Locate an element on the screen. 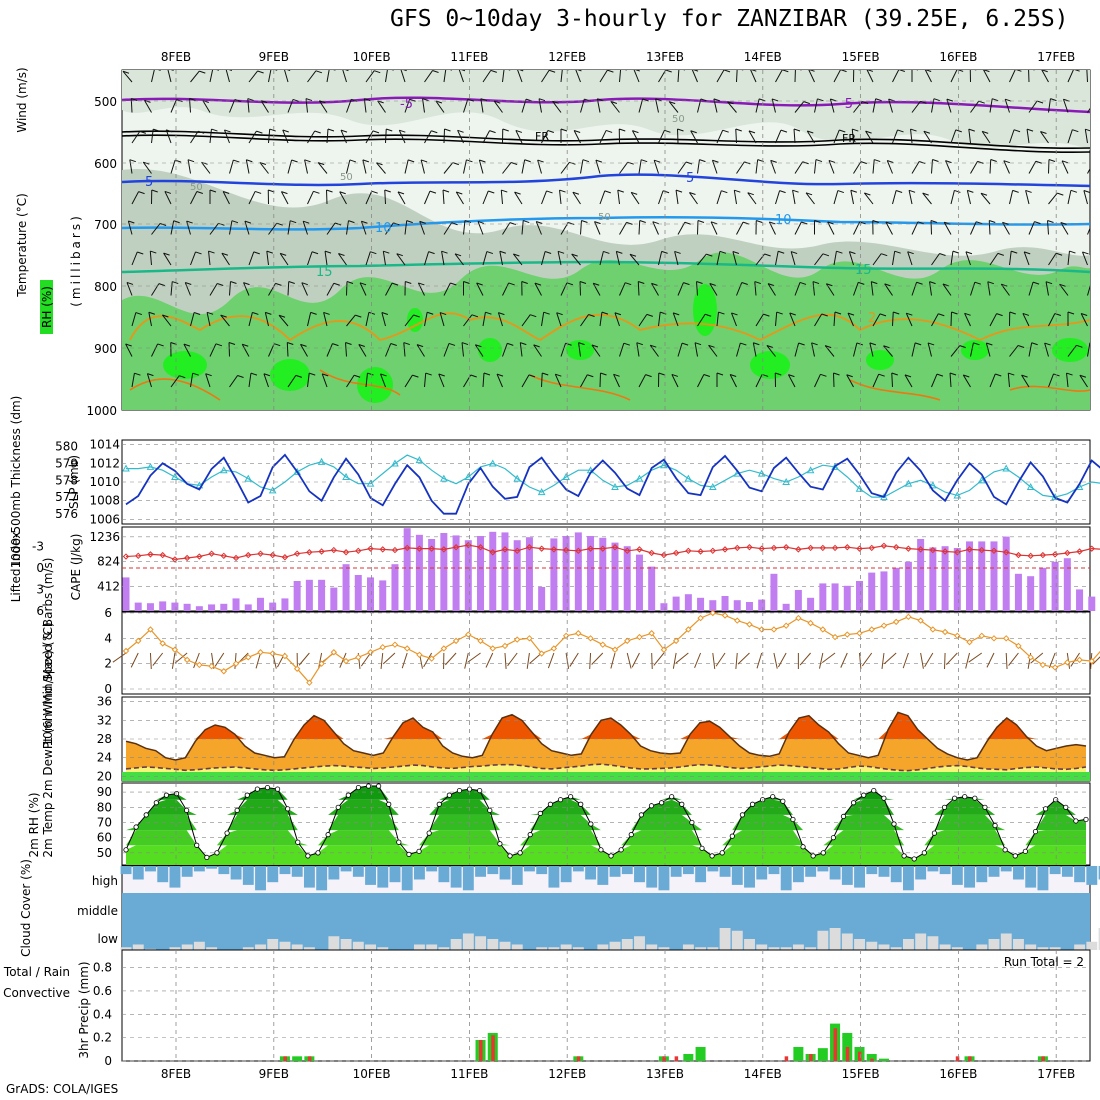 This screenshot has height=1100, width=1100. date-label-bottom: 13FEB is located at coordinates (665, 1074).